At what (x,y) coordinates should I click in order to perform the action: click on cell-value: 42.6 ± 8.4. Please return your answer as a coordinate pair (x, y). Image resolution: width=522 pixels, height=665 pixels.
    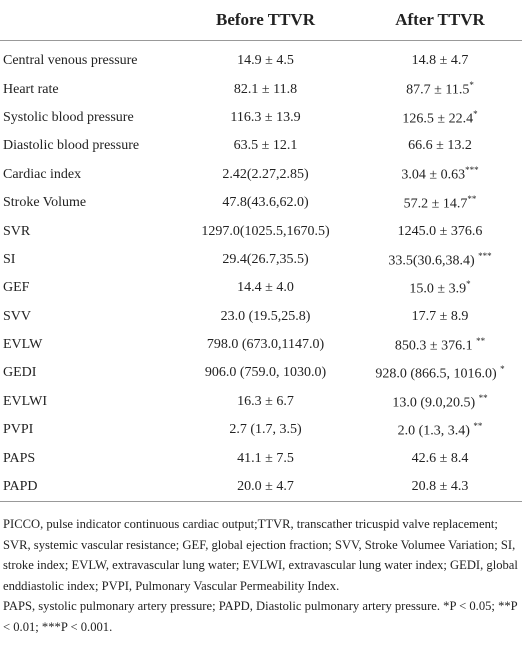
    Looking at the image, I should click on (440, 458).